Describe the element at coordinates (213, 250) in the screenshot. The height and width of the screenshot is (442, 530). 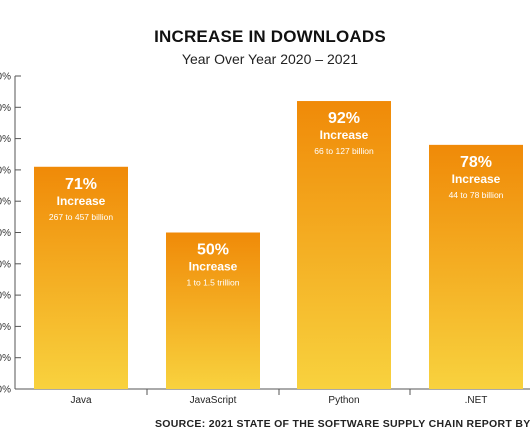
I see `bar-percent-label: 50%` at that location.